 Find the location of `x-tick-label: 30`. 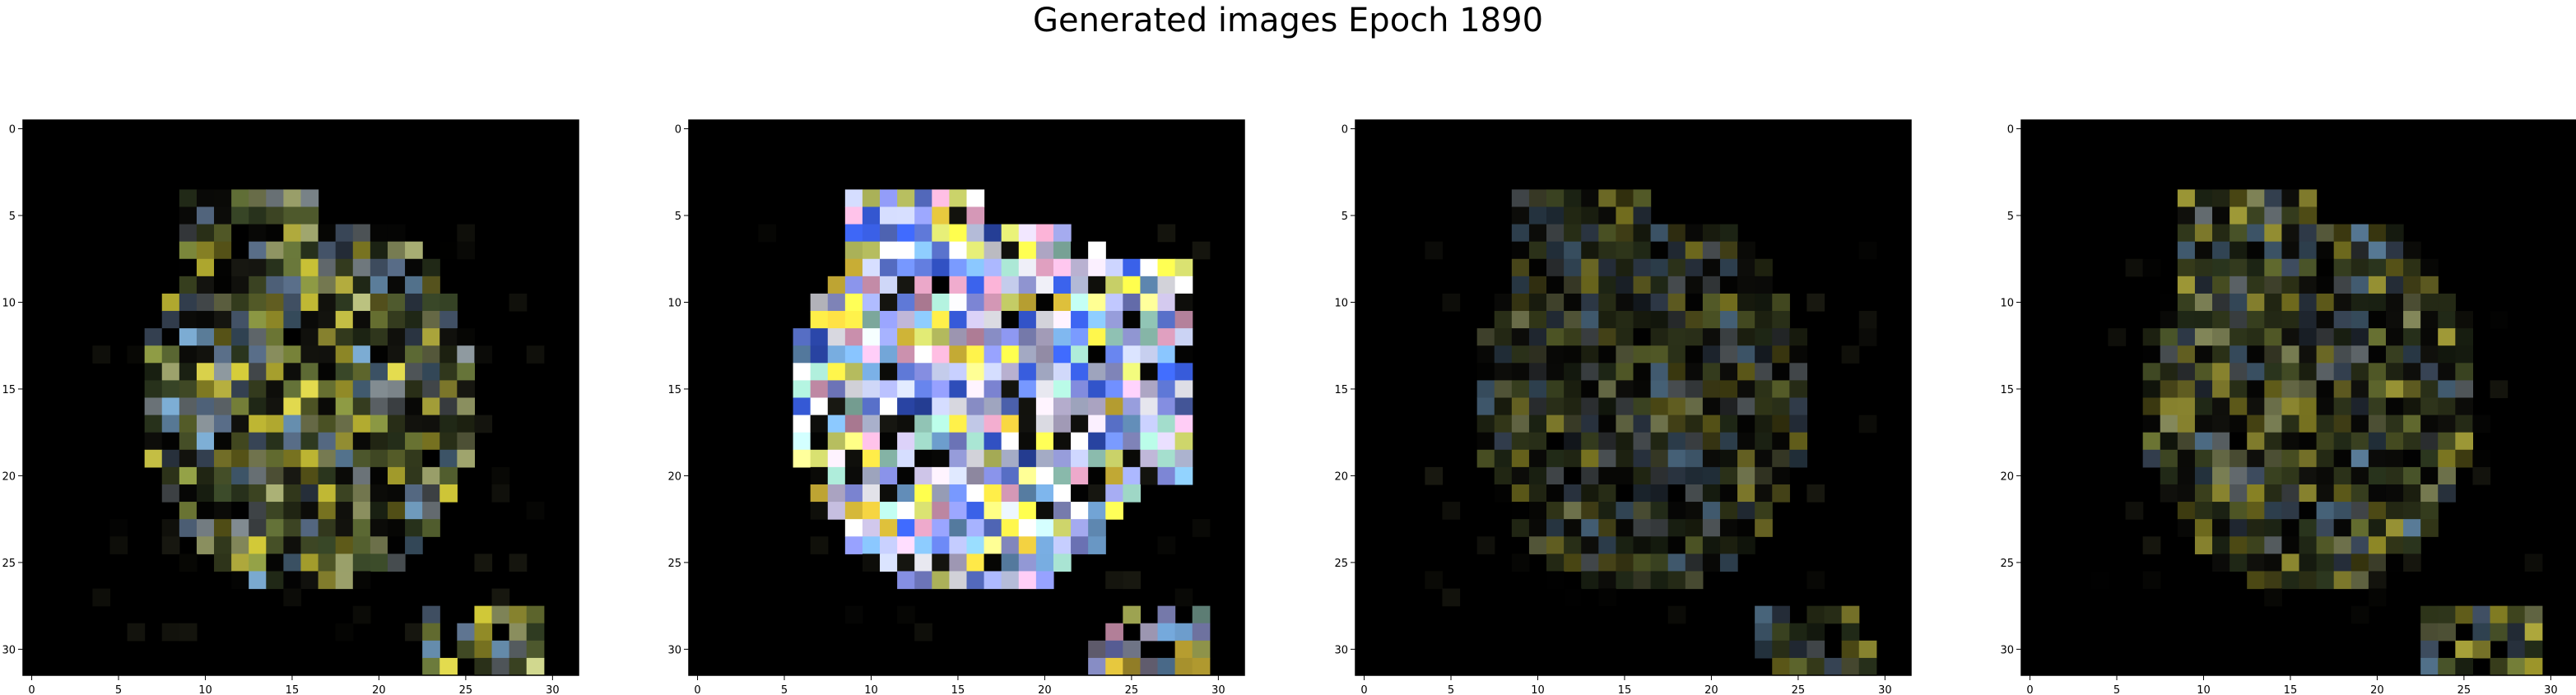

x-tick-label: 30 is located at coordinates (553, 689).